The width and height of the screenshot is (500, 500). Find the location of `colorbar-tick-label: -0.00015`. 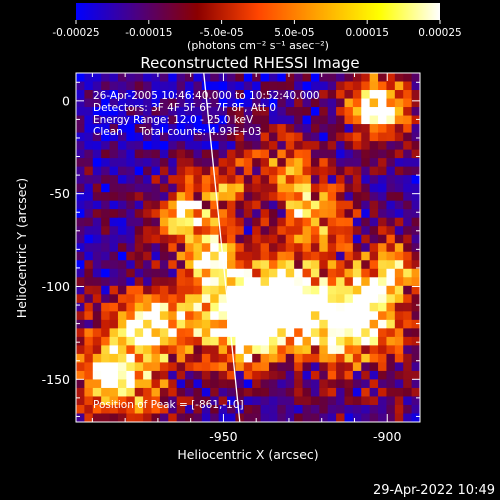

colorbar-tick-label: -0.00015 is located at coordinates (148, 33).